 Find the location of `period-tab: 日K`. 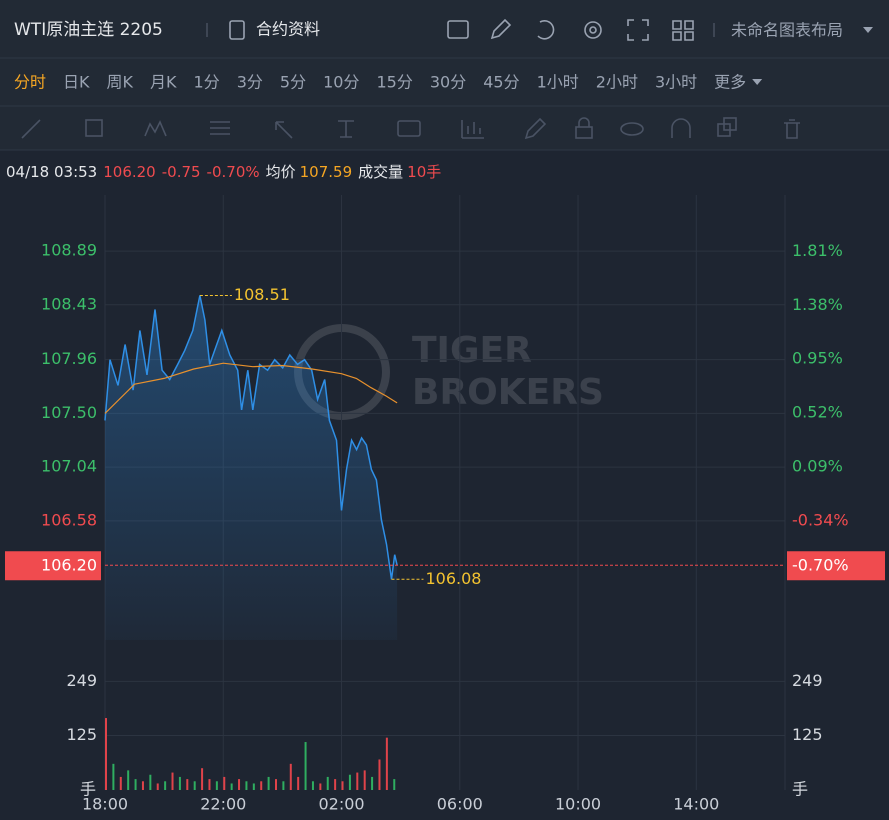

period-tab: 日K is located at coordinates (76, 82).